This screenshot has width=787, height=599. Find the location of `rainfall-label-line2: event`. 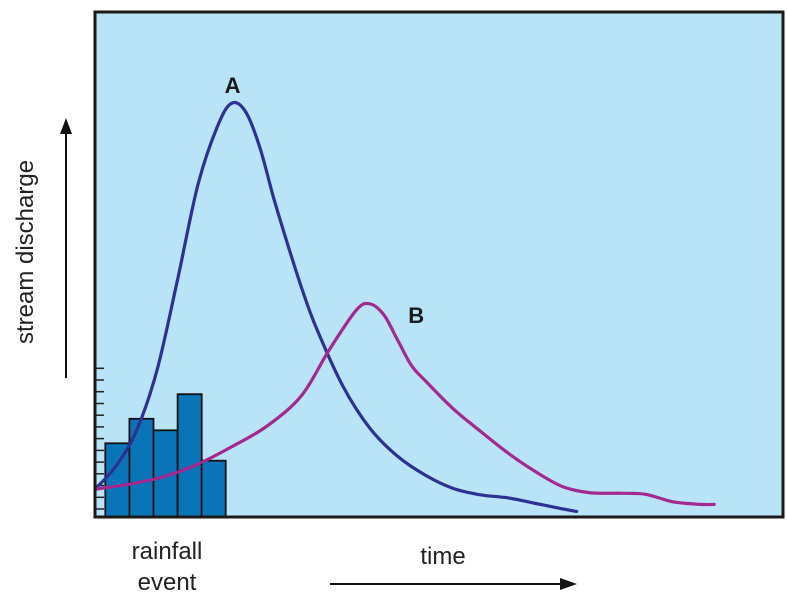

rainfall-label-line2: event is located at coordinates (167, 582).